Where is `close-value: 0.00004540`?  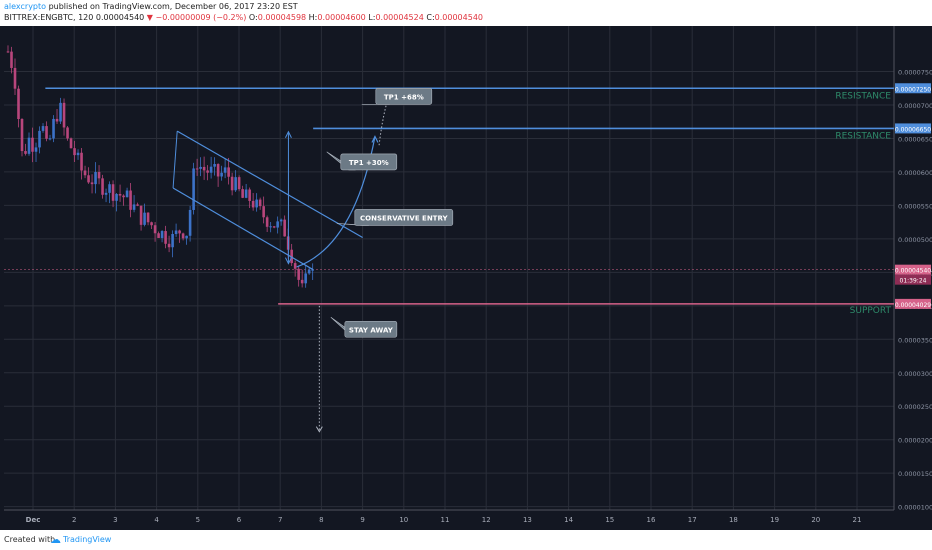 close-value: 0.00004540 is located at coordinates (458, 17).